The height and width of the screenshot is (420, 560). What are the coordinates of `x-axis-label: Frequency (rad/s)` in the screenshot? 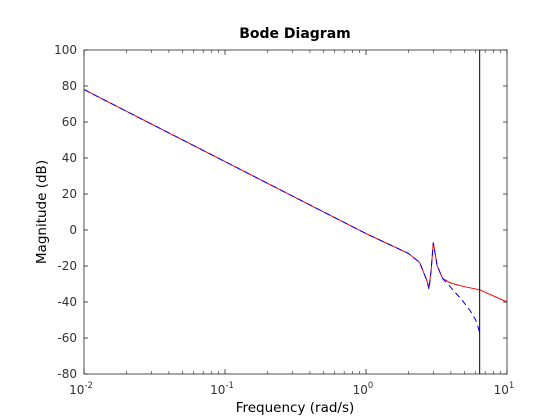 It's located at (295, 408).